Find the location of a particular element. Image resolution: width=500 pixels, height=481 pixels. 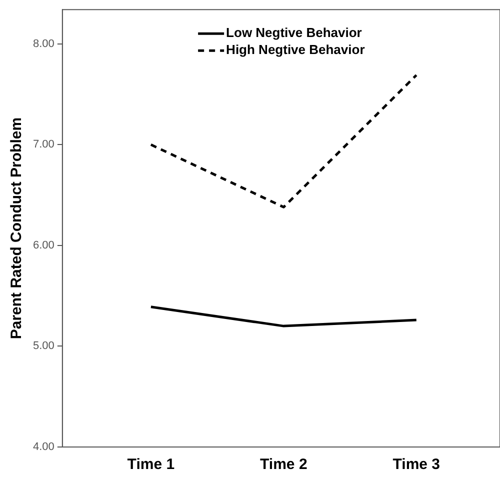

x-tick-label: Time 2 is located at coordinates (284, 465).